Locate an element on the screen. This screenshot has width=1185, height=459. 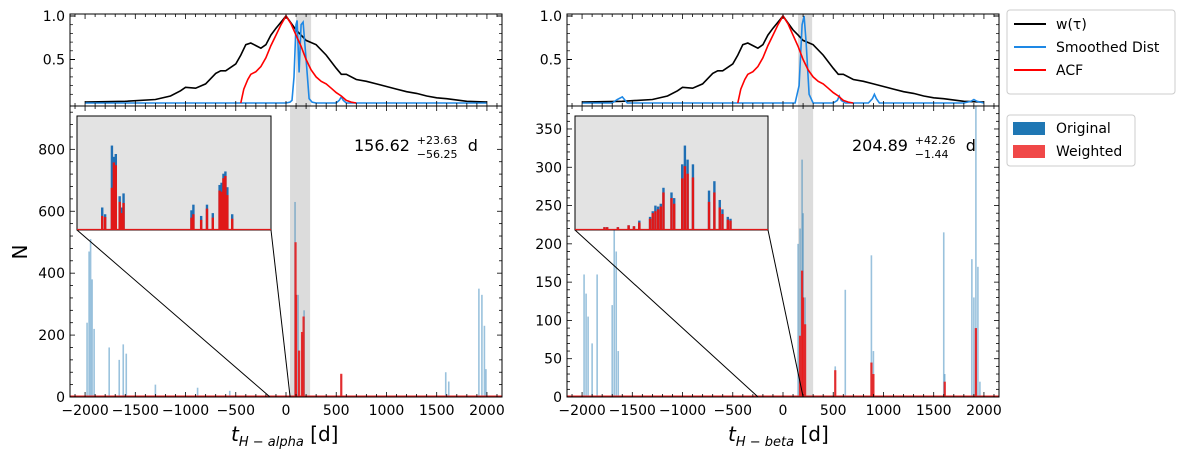
x-tick-label: 0 is located at coordinates (783, 411).